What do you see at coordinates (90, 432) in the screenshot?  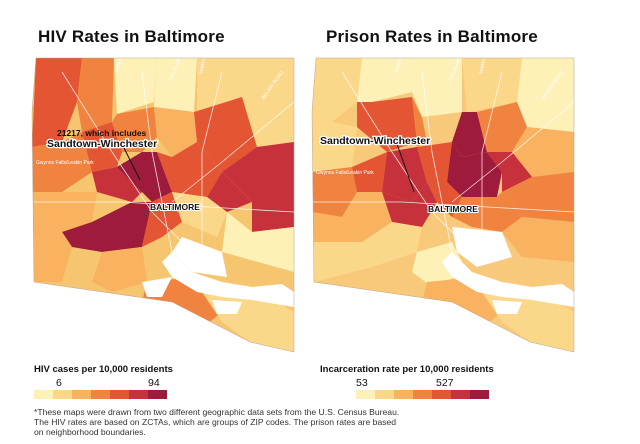 I see `footnote-line: on neighborhood boundaries.` at bounding box center [90, 432].